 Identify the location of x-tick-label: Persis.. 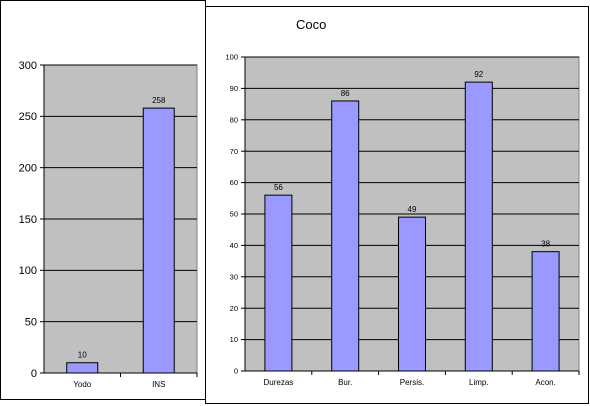
(412, 382).